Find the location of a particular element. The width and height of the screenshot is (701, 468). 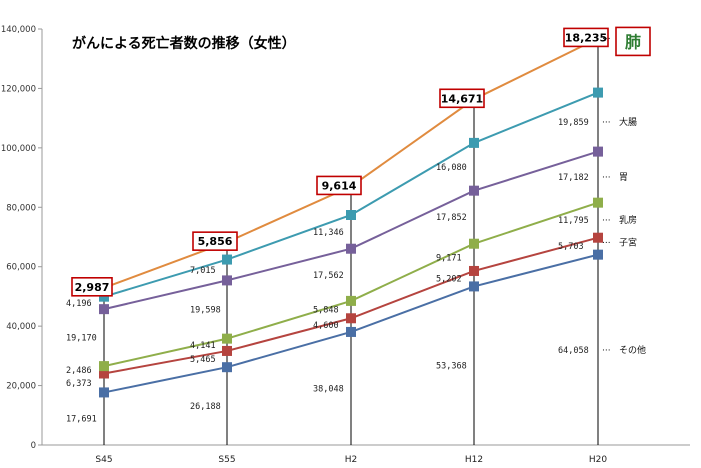

segment-label-肺: 2,987 is located at coordinates (92, 287).